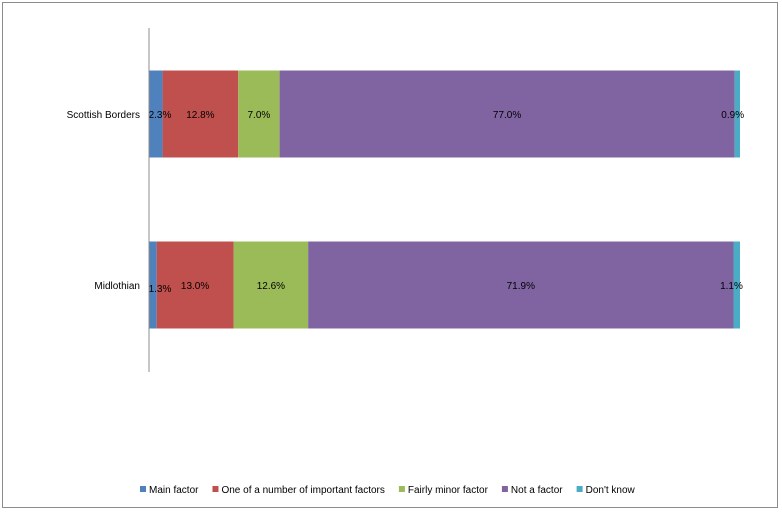  I want to click on legend-label-3: Fairly minor factor, so click(448, 490).